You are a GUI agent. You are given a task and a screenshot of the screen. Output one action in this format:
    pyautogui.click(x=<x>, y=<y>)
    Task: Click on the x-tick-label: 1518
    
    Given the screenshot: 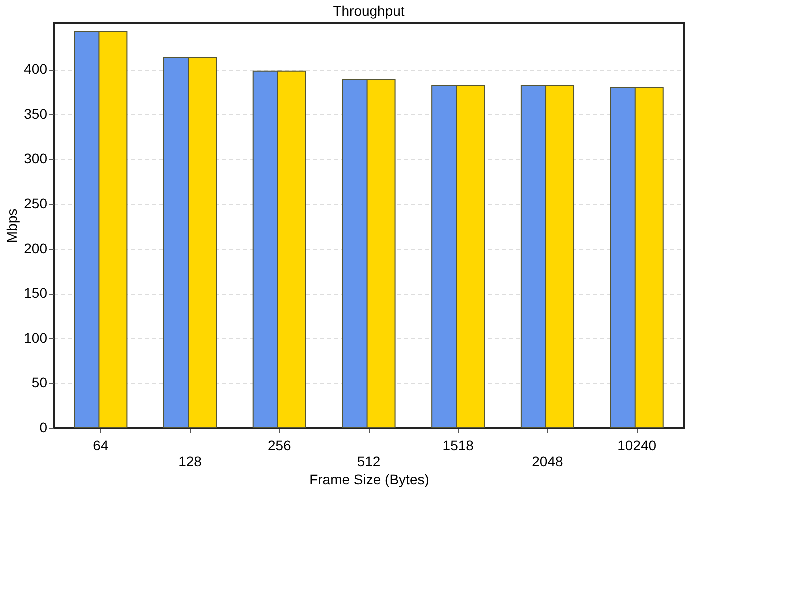 What is the action you would take?
    pyautogui.click(x=458, y=446)
    